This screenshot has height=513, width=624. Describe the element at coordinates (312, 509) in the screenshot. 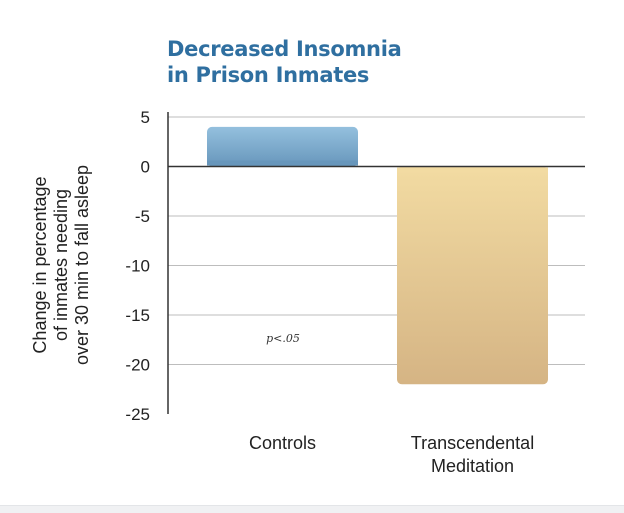

I see `footer-bar` at that location.